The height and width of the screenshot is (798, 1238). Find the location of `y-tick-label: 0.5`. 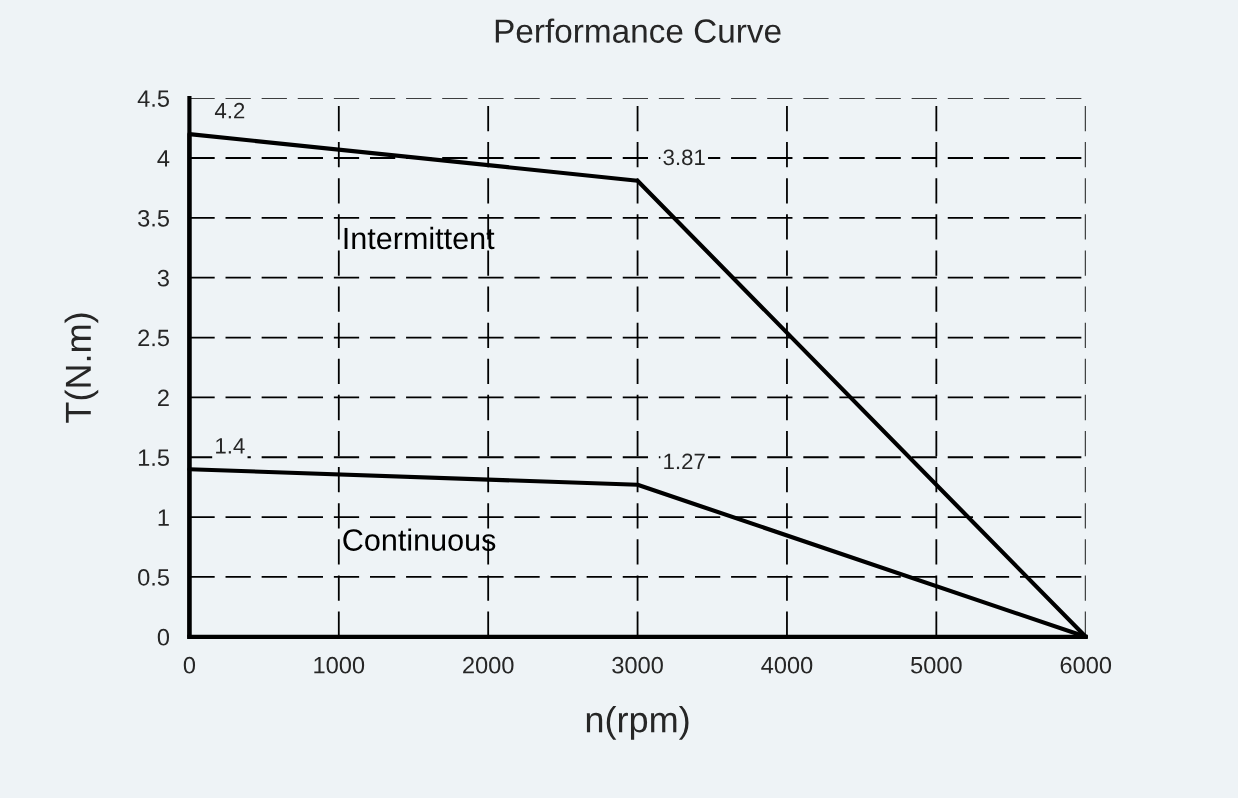

y-tick-label: 0.5 is located at coordinates (153, 577).